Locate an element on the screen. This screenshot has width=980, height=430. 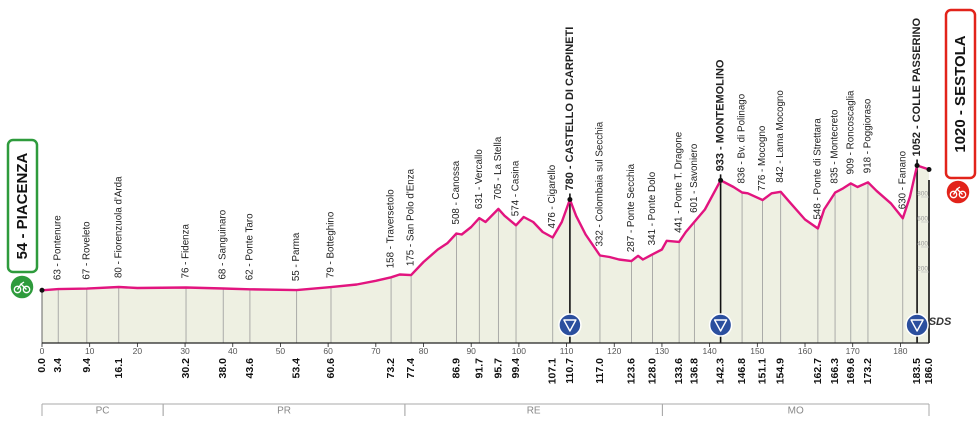
waypoint-label: 631 - Vercallo is located at coordinates (479, 179).